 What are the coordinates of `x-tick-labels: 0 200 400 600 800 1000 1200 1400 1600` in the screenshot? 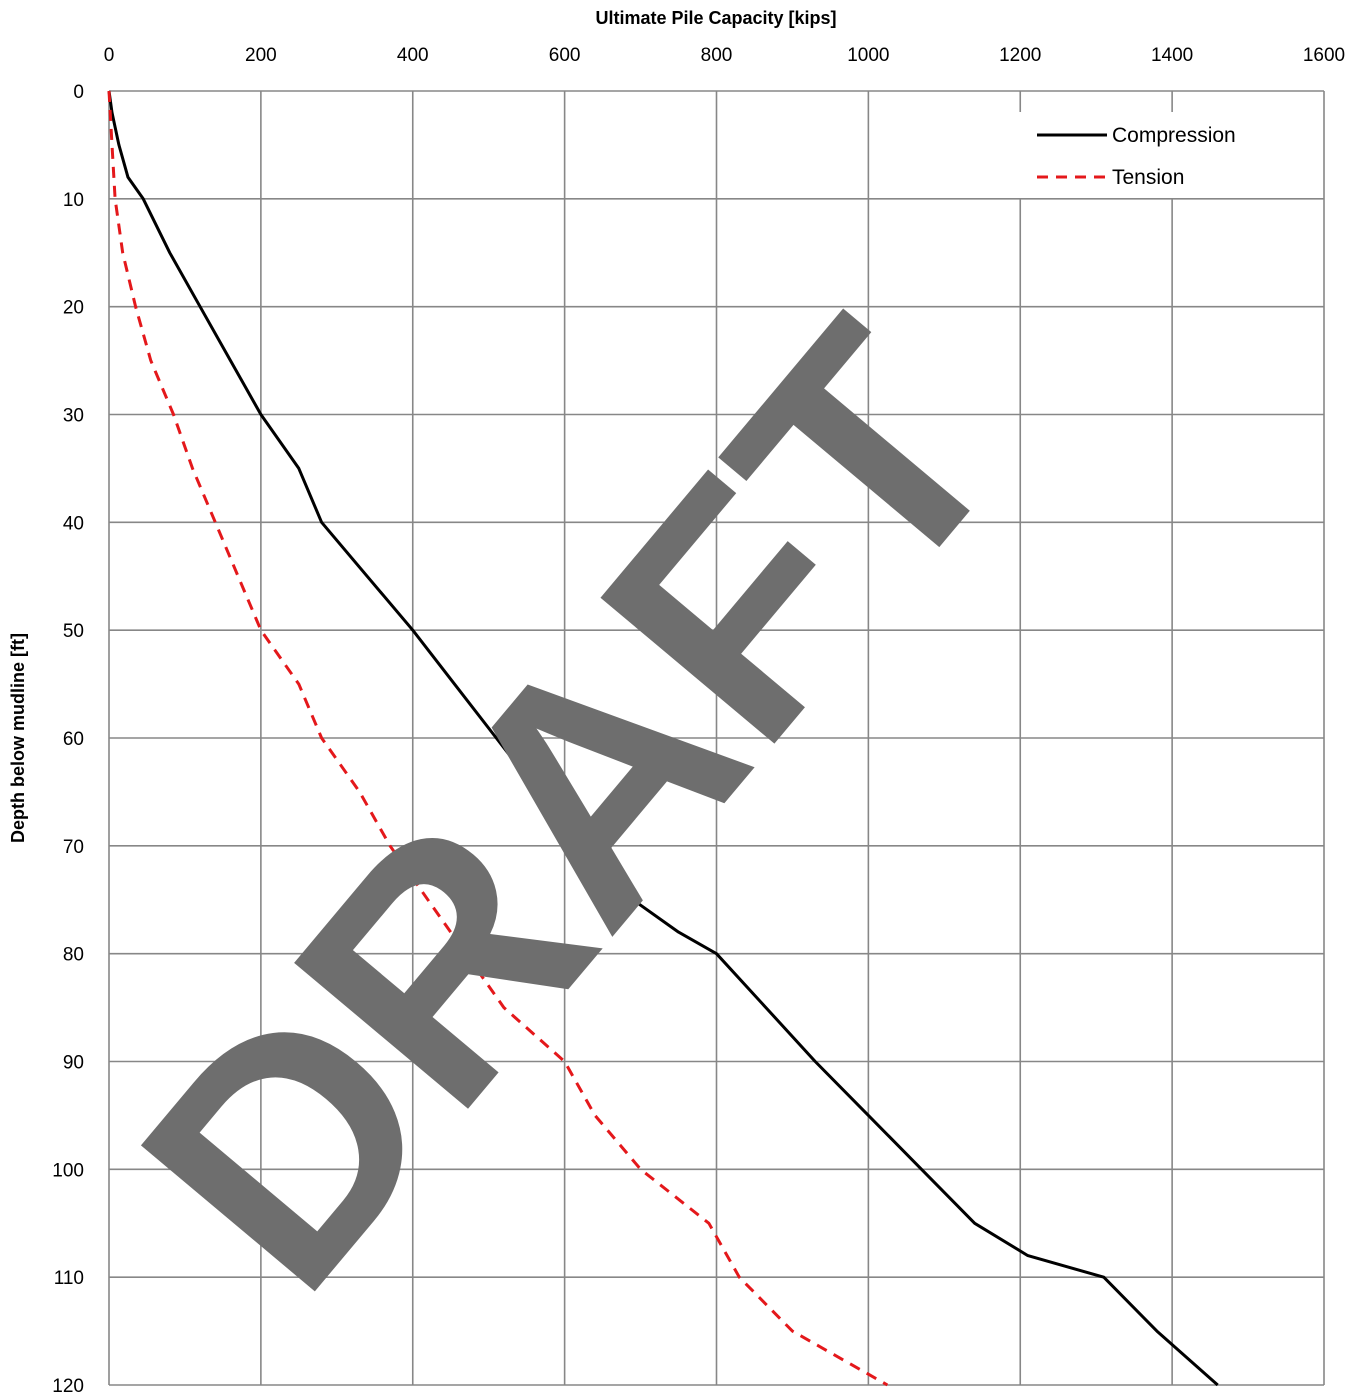 It's located at (724, 55).